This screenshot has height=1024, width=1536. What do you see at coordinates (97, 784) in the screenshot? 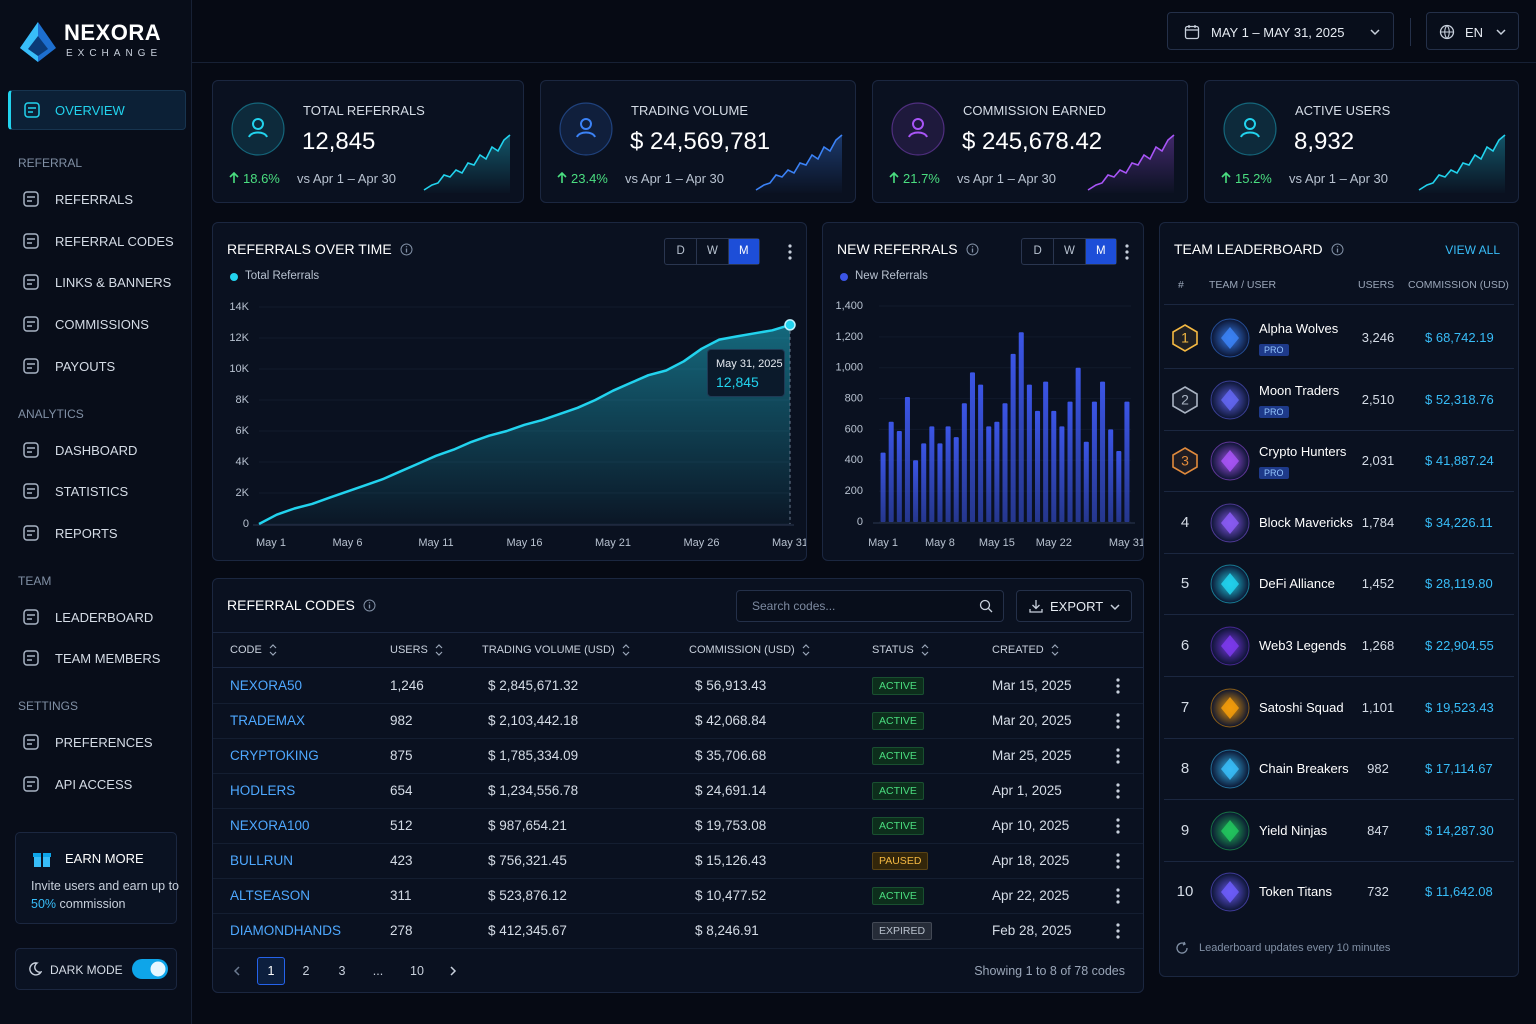
I see `nav-item: API ACCESS` at bounding box center [97, 784].